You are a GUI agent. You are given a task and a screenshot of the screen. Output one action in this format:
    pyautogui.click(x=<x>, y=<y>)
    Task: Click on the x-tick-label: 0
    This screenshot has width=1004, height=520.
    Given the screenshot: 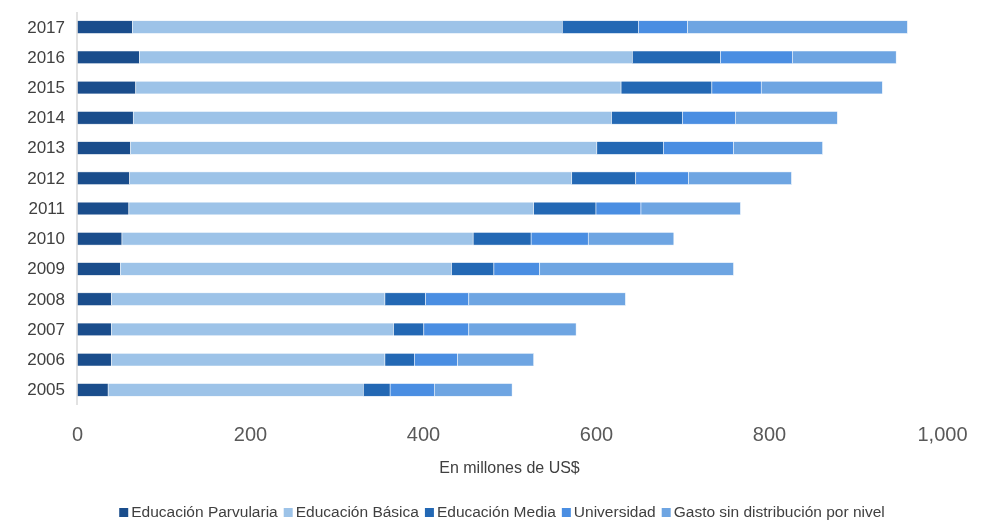 What is the action you would take?
    pyautogui.click(x=77, y=434)
    